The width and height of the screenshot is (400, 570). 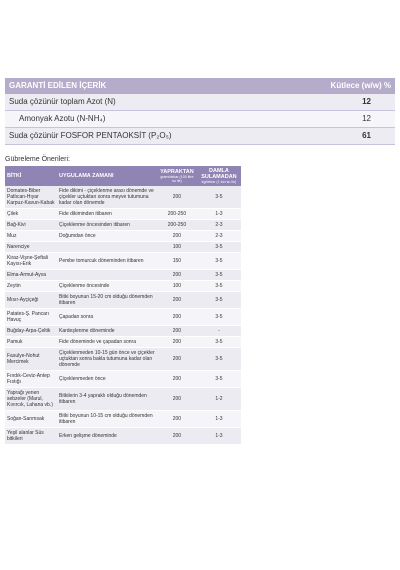 What do you see at coordinates (360, 85) in the screenshot?
I see `unit-label: Kütlece (w/w) %` at bounding box center [360, 85].